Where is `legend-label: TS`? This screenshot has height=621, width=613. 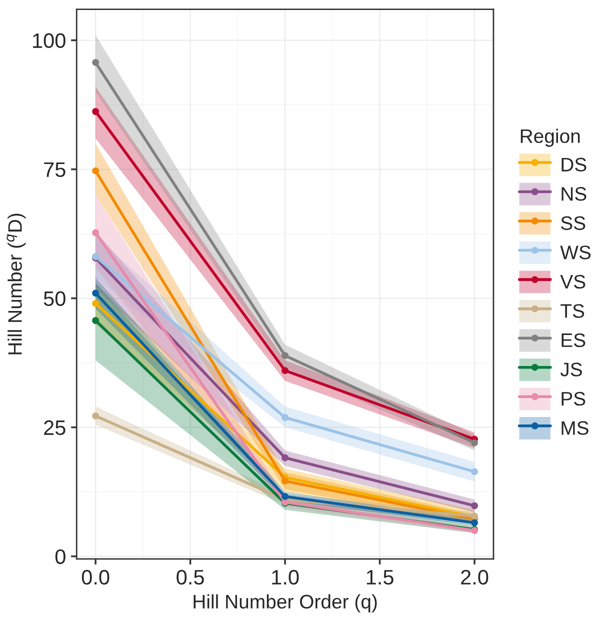
legend-label: TS is located at coordinates (572, 311).